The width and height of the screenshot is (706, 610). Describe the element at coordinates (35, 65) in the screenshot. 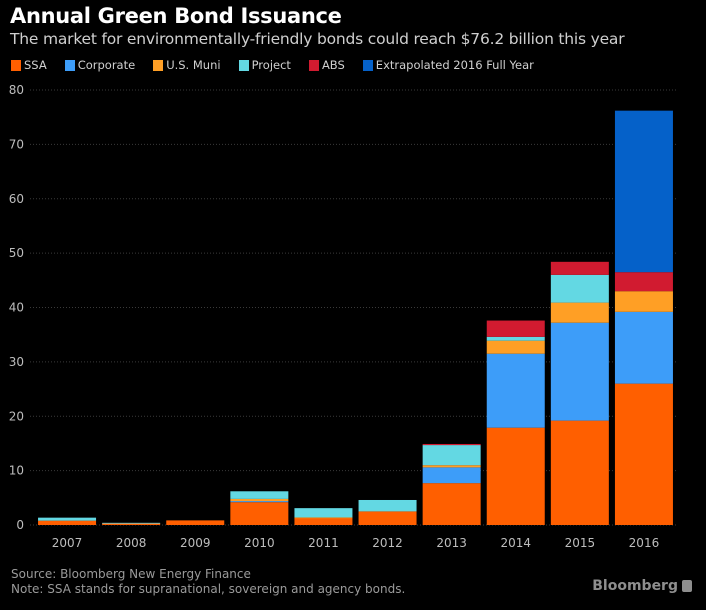

I see `legend-label: SSA` at that location.